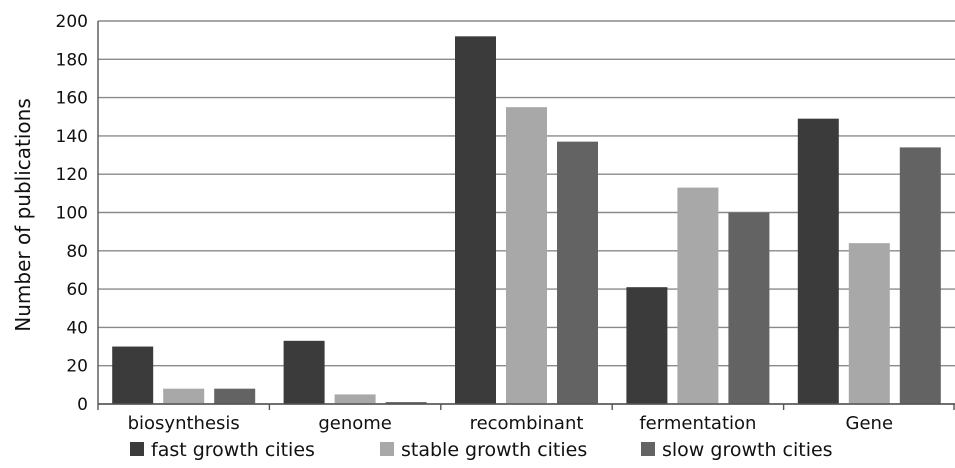 The image size is (955, 468). What do you see at coordinates (869, 323) in the screenshot?
I see `bar-stable-growth-cities-gene` at bounding box center [869, 323].